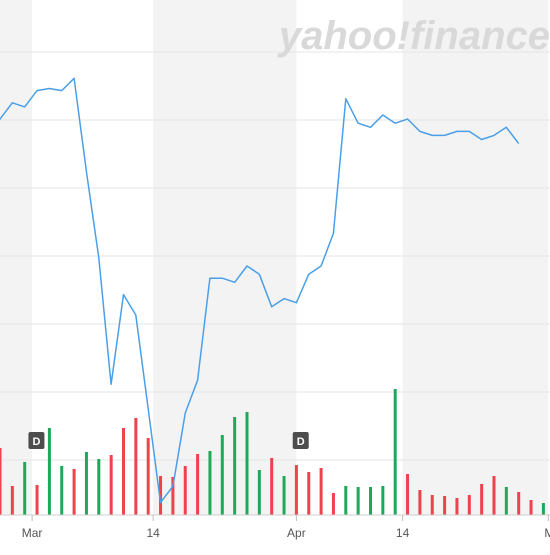 The height and width of the screenshot is (555, 550). What do you see at coordinates (413, 36) in the screenshot?
I see `yahoo-finance-logo: yahoo!finance` at bounding box center [413, 36].